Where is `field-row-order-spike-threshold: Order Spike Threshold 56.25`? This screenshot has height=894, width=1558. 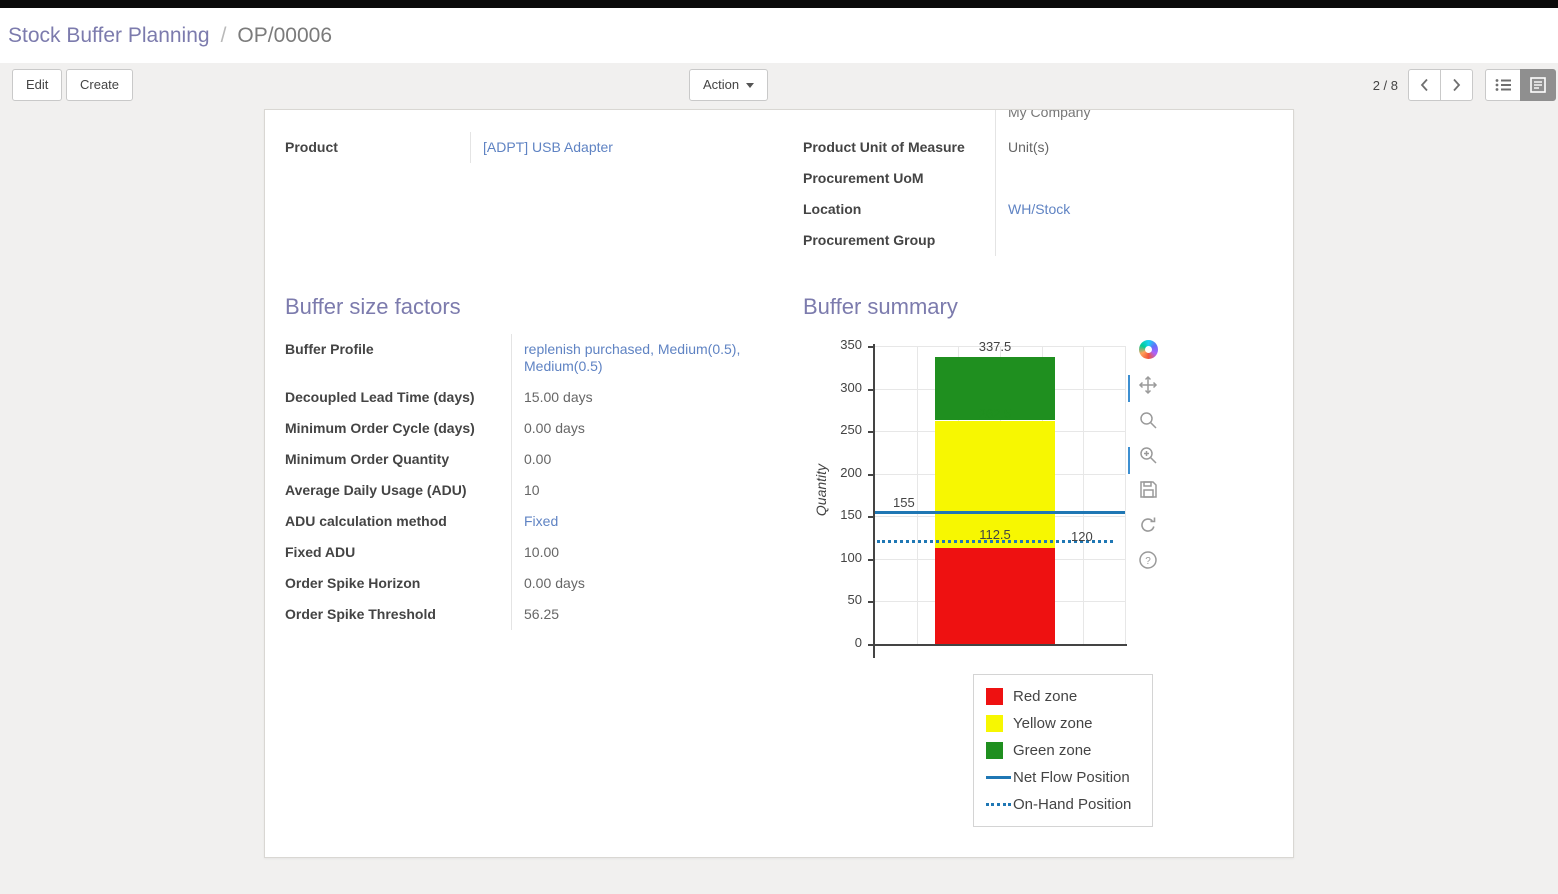 field-row-order-spike-threshold: Order Spike Threshold 56.25 is located at coordinates (520, 614).